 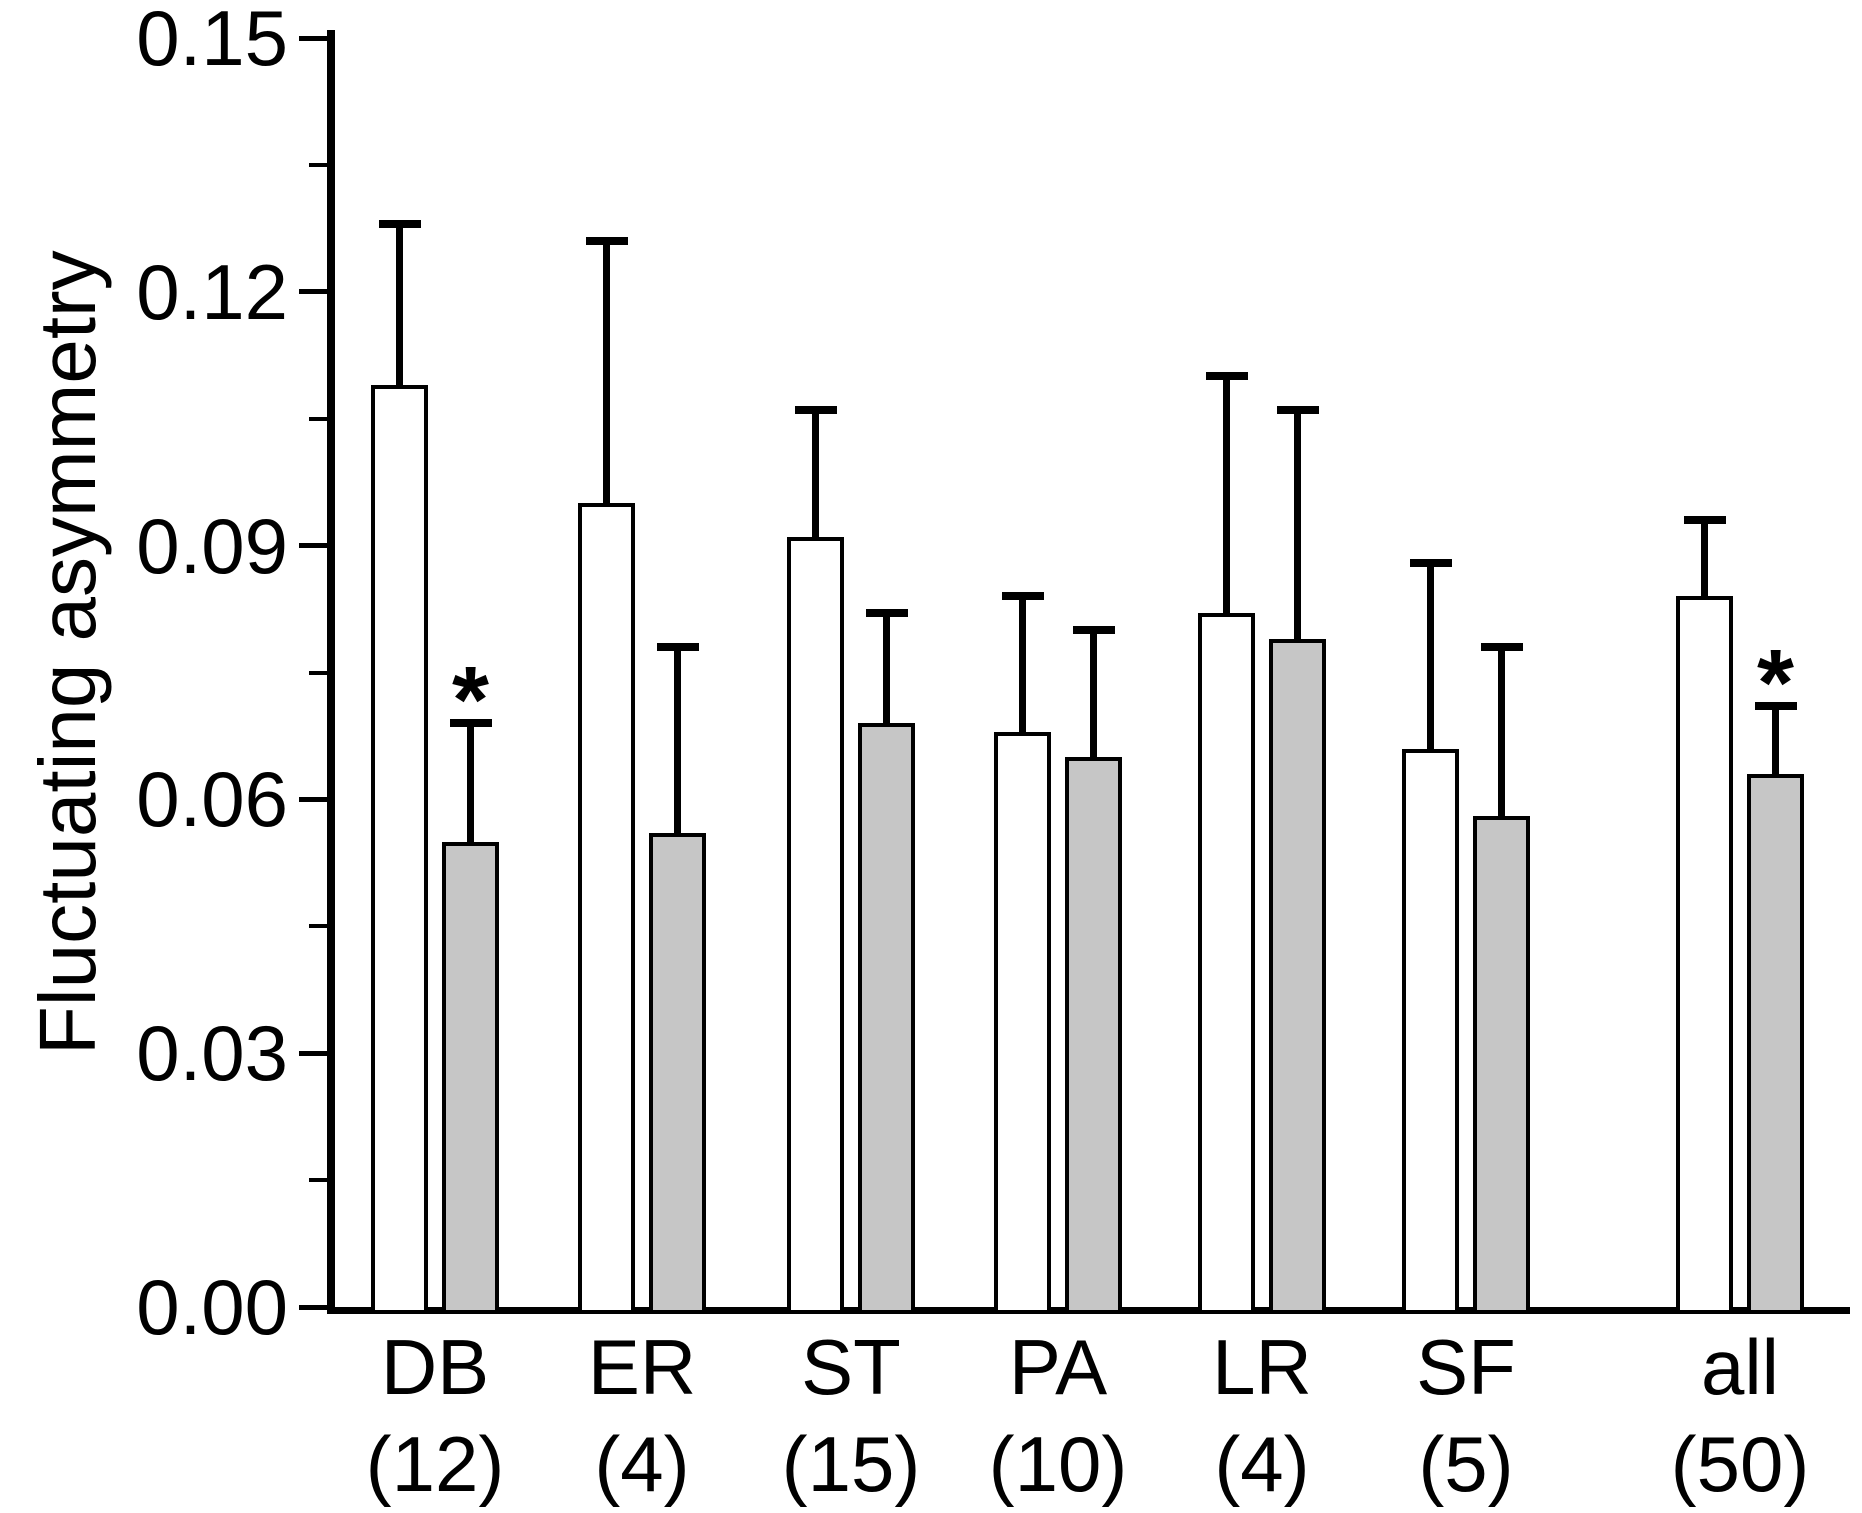 I want to click on x-label-PA: PA, so click(x=1058, y=1367).